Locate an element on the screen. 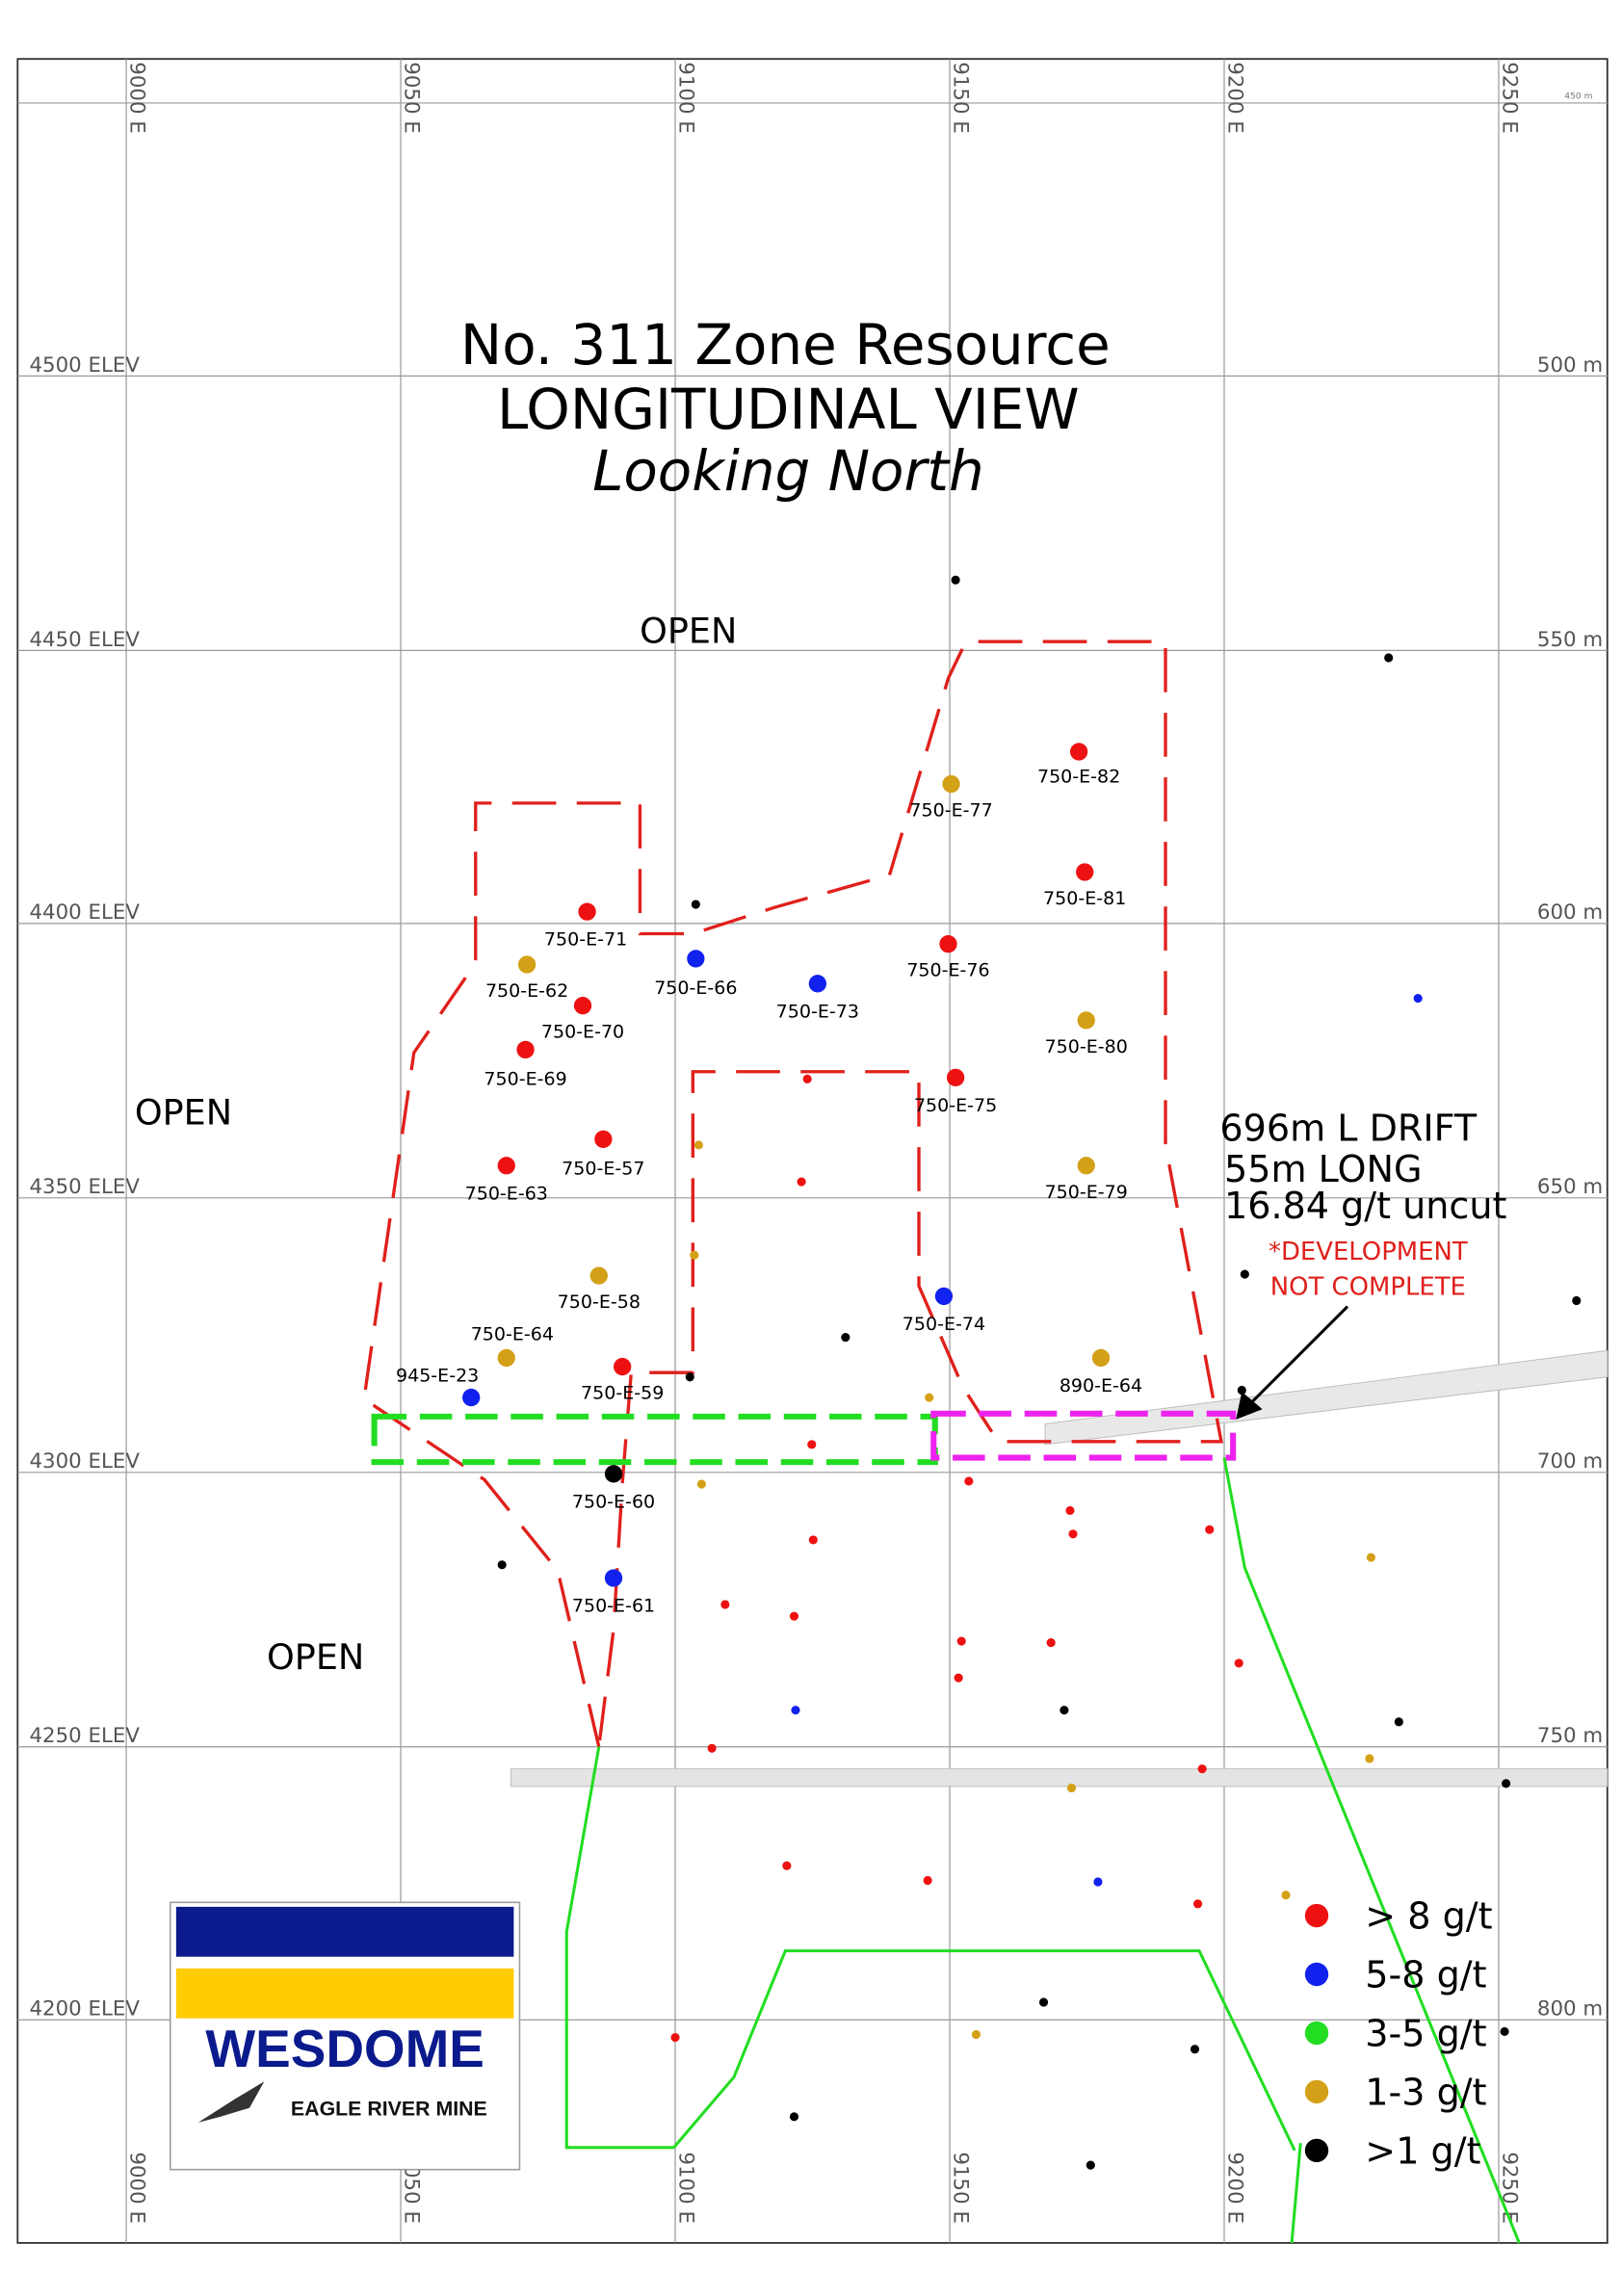 Image resolution: width=1622 pixels, height=2296 pixels. depth-label: 650 m is located at coordinates (1570, 1187).